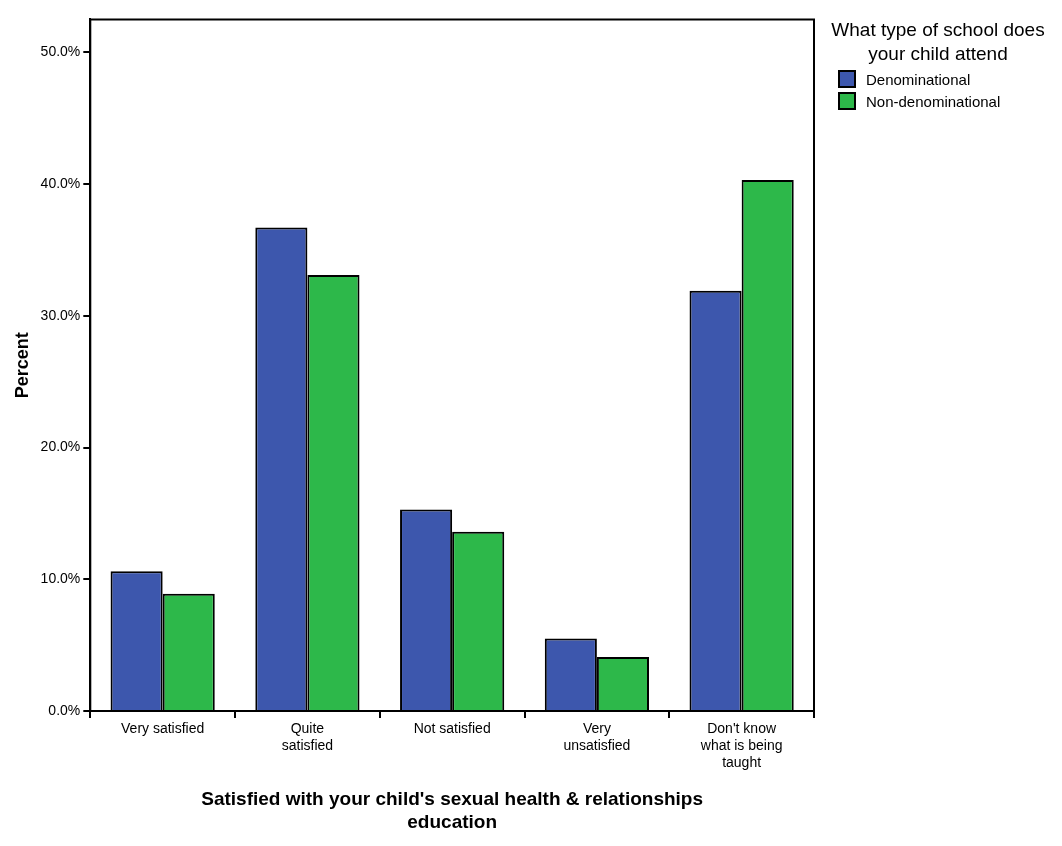  Describe the element at coordinates (307, 737) in the screenshot. I see `x-tick-label: Quite satisfied` at that location.